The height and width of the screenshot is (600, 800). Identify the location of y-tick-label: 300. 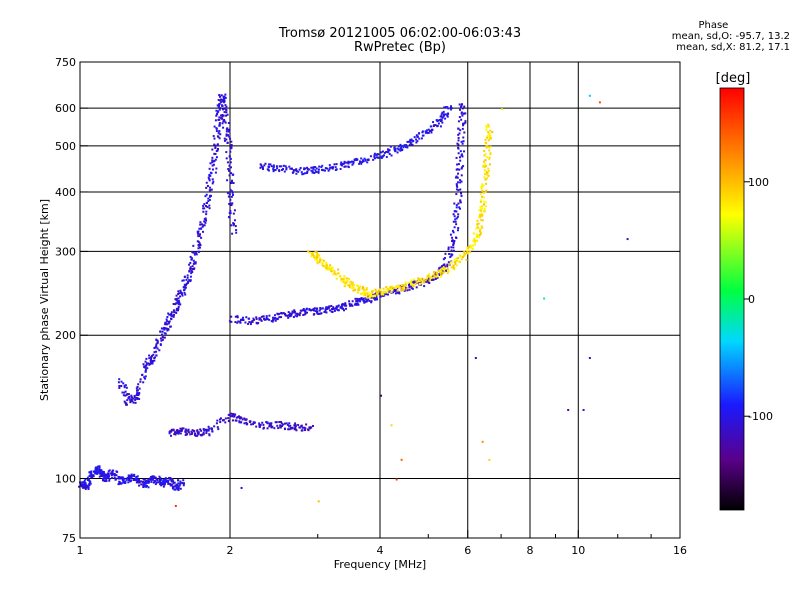
(65, 251).